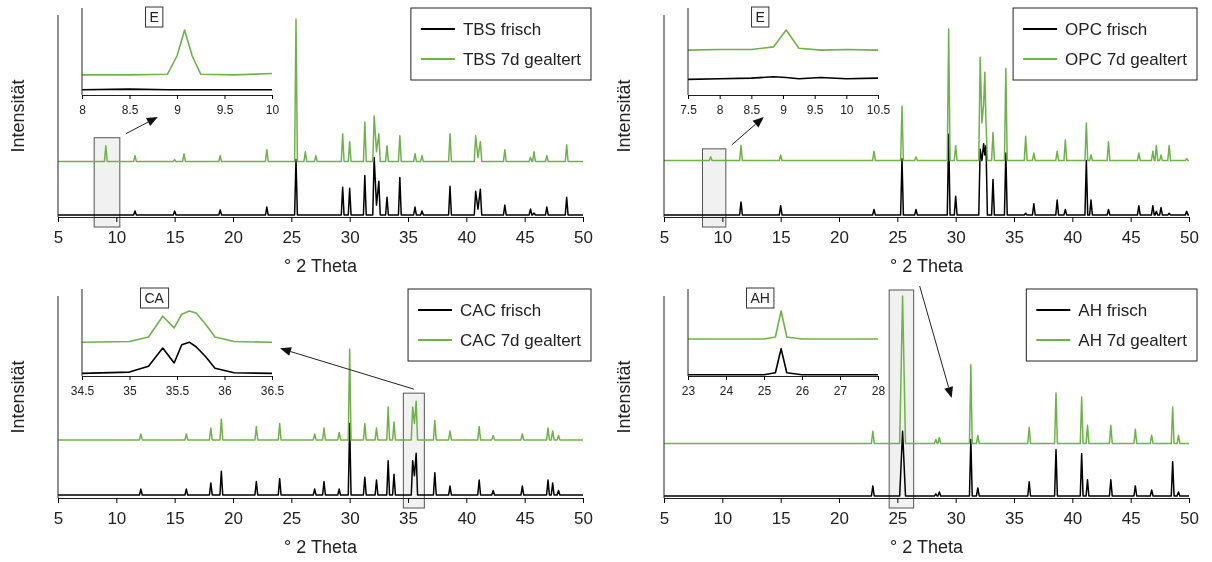 Image resolution: width=1212 pixels, height=562 pixels. I want to click on x-tick-label: 7.5, so click(689, 110).